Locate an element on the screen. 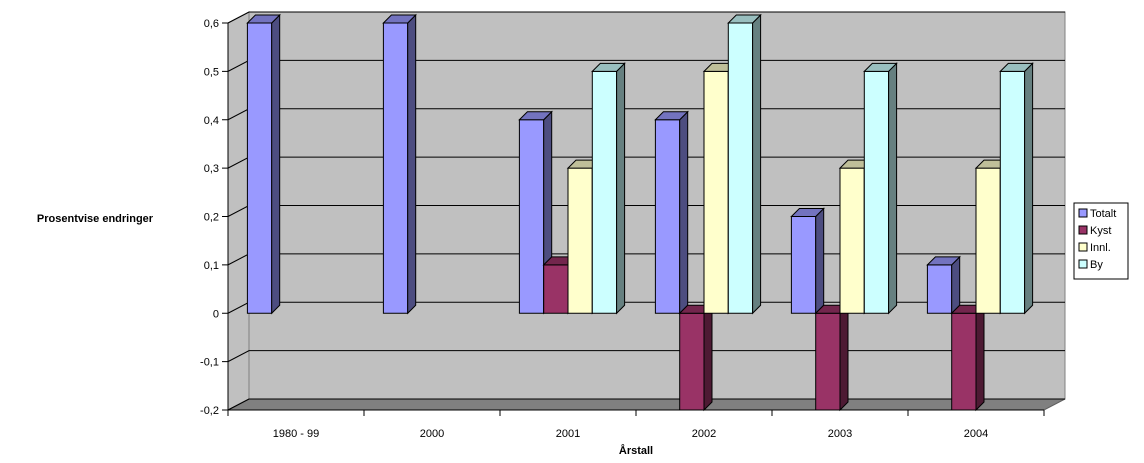 This screenshot has height=463, width=1144. legend-label: Innl. is located at coordinates (1100, 248).